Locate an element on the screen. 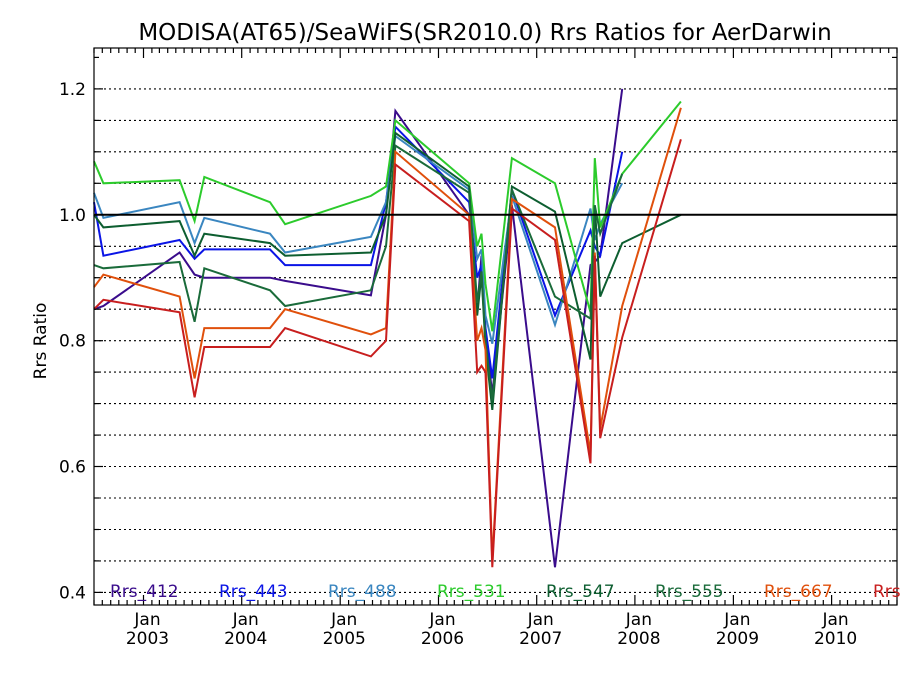 The image size is (900, 675). x-tick-label-year: 2010 is located at coordinates (835, 639).